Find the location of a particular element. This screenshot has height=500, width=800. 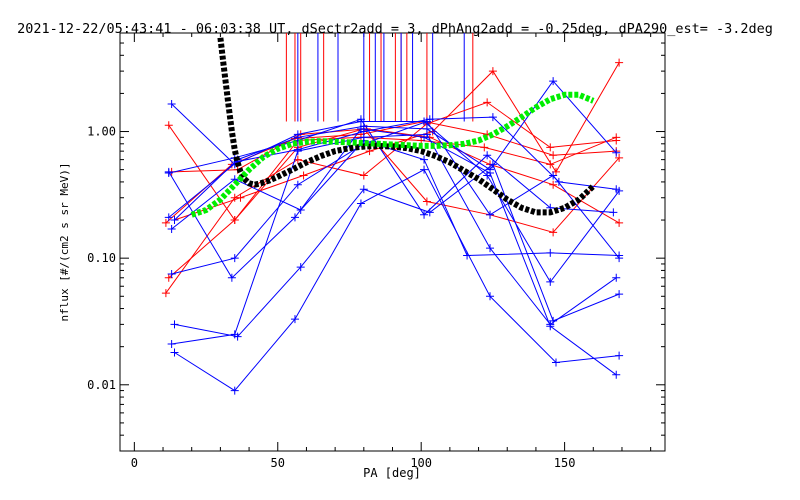

y-tick-label: 0.01 is located at coordinates (101, 385).